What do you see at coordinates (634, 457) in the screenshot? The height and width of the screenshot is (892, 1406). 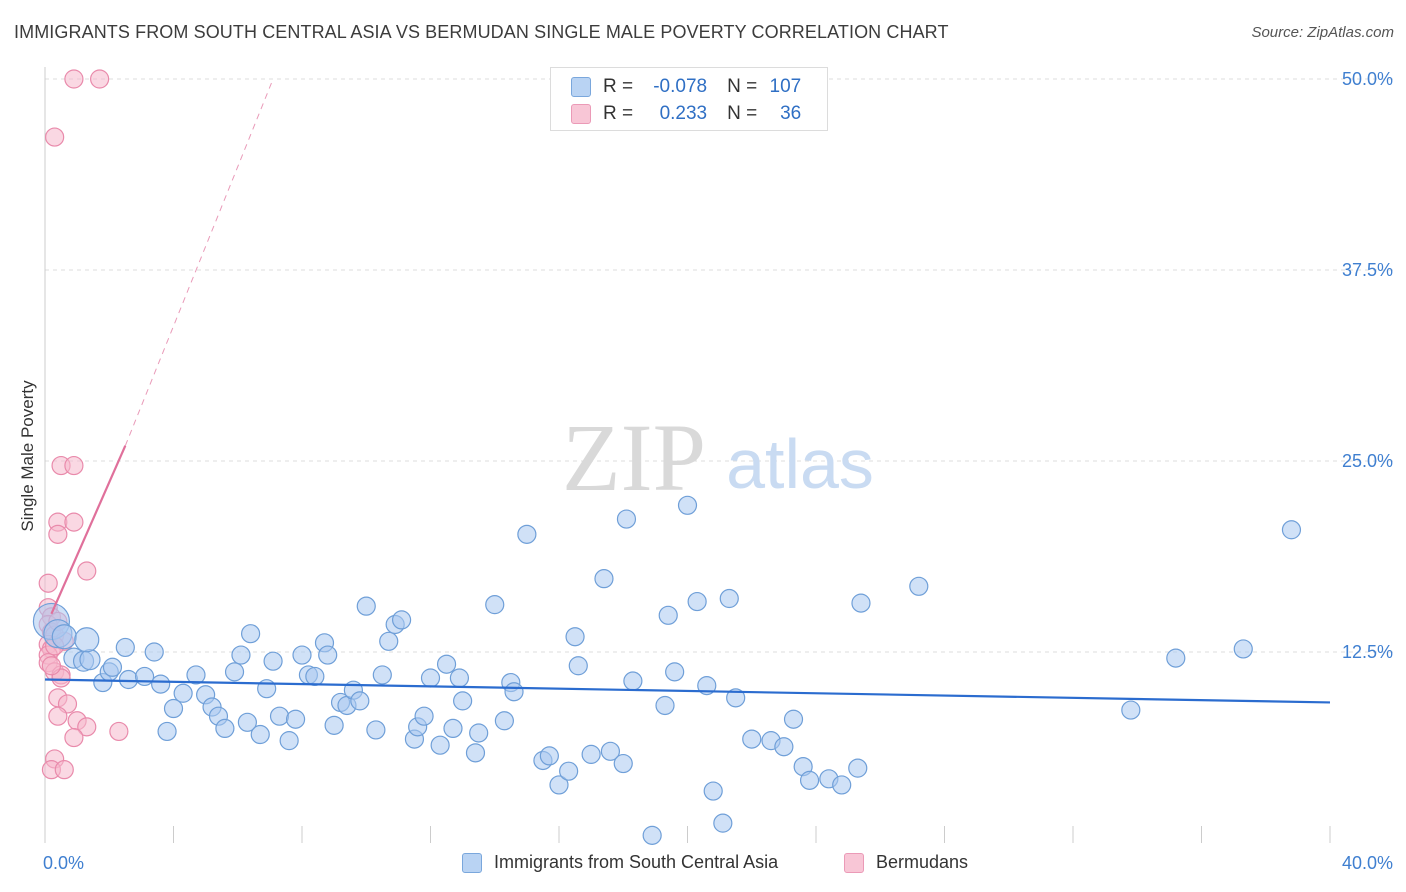 I see `watermark-zip: ZIP` at bounding box center [634, 457].